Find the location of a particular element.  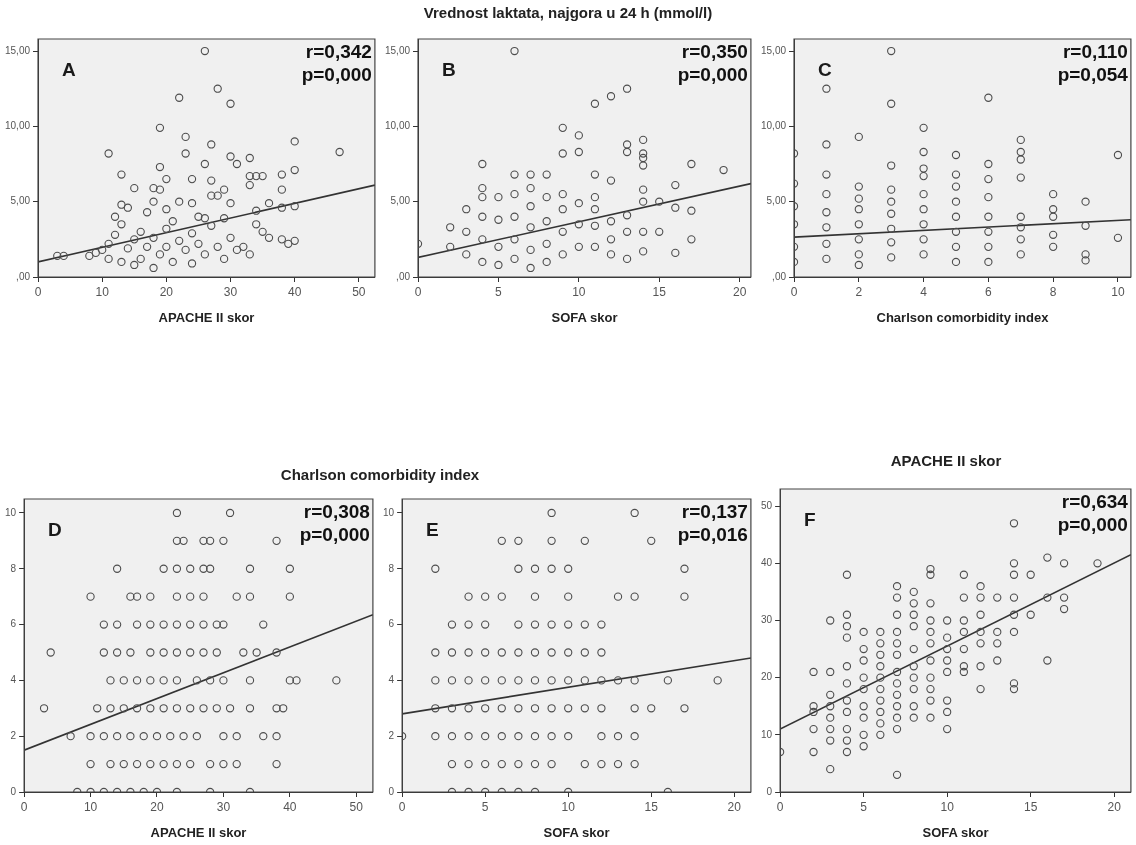

annotation: r=0,110 is located at coordinates (1095, 51).